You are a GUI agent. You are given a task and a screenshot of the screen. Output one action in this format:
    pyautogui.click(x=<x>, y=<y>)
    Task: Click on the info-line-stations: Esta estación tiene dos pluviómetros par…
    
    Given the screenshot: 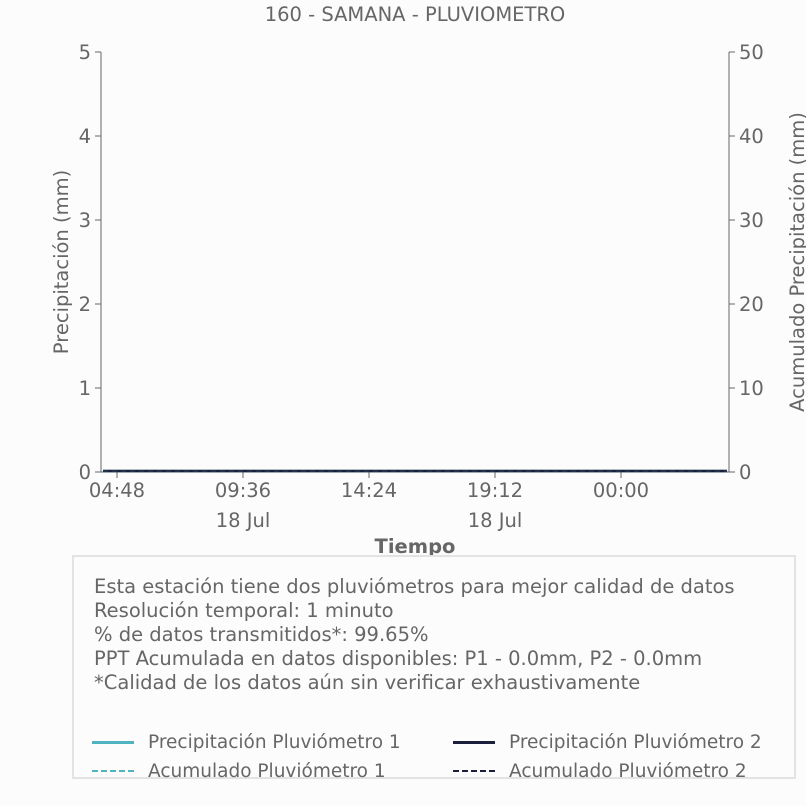 What is the action you would take?
    pyautogui.click(x=414, y=586)
    